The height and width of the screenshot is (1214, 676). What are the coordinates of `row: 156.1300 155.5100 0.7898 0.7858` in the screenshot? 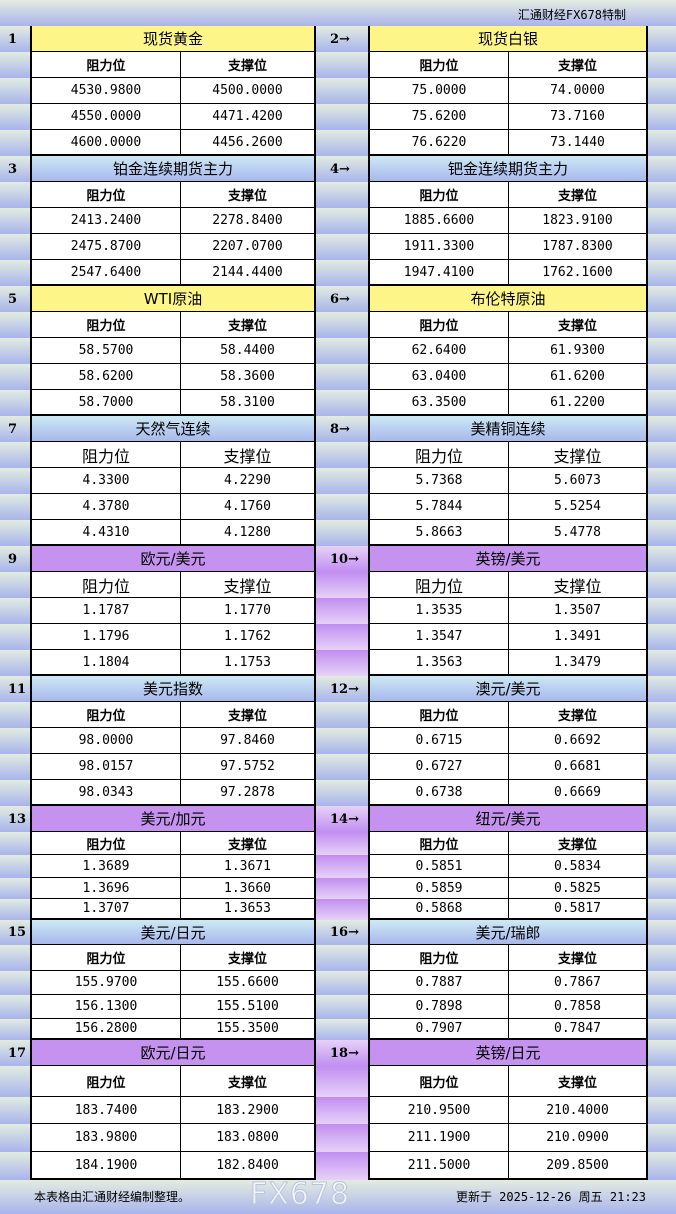 It's located at (338, 1007).